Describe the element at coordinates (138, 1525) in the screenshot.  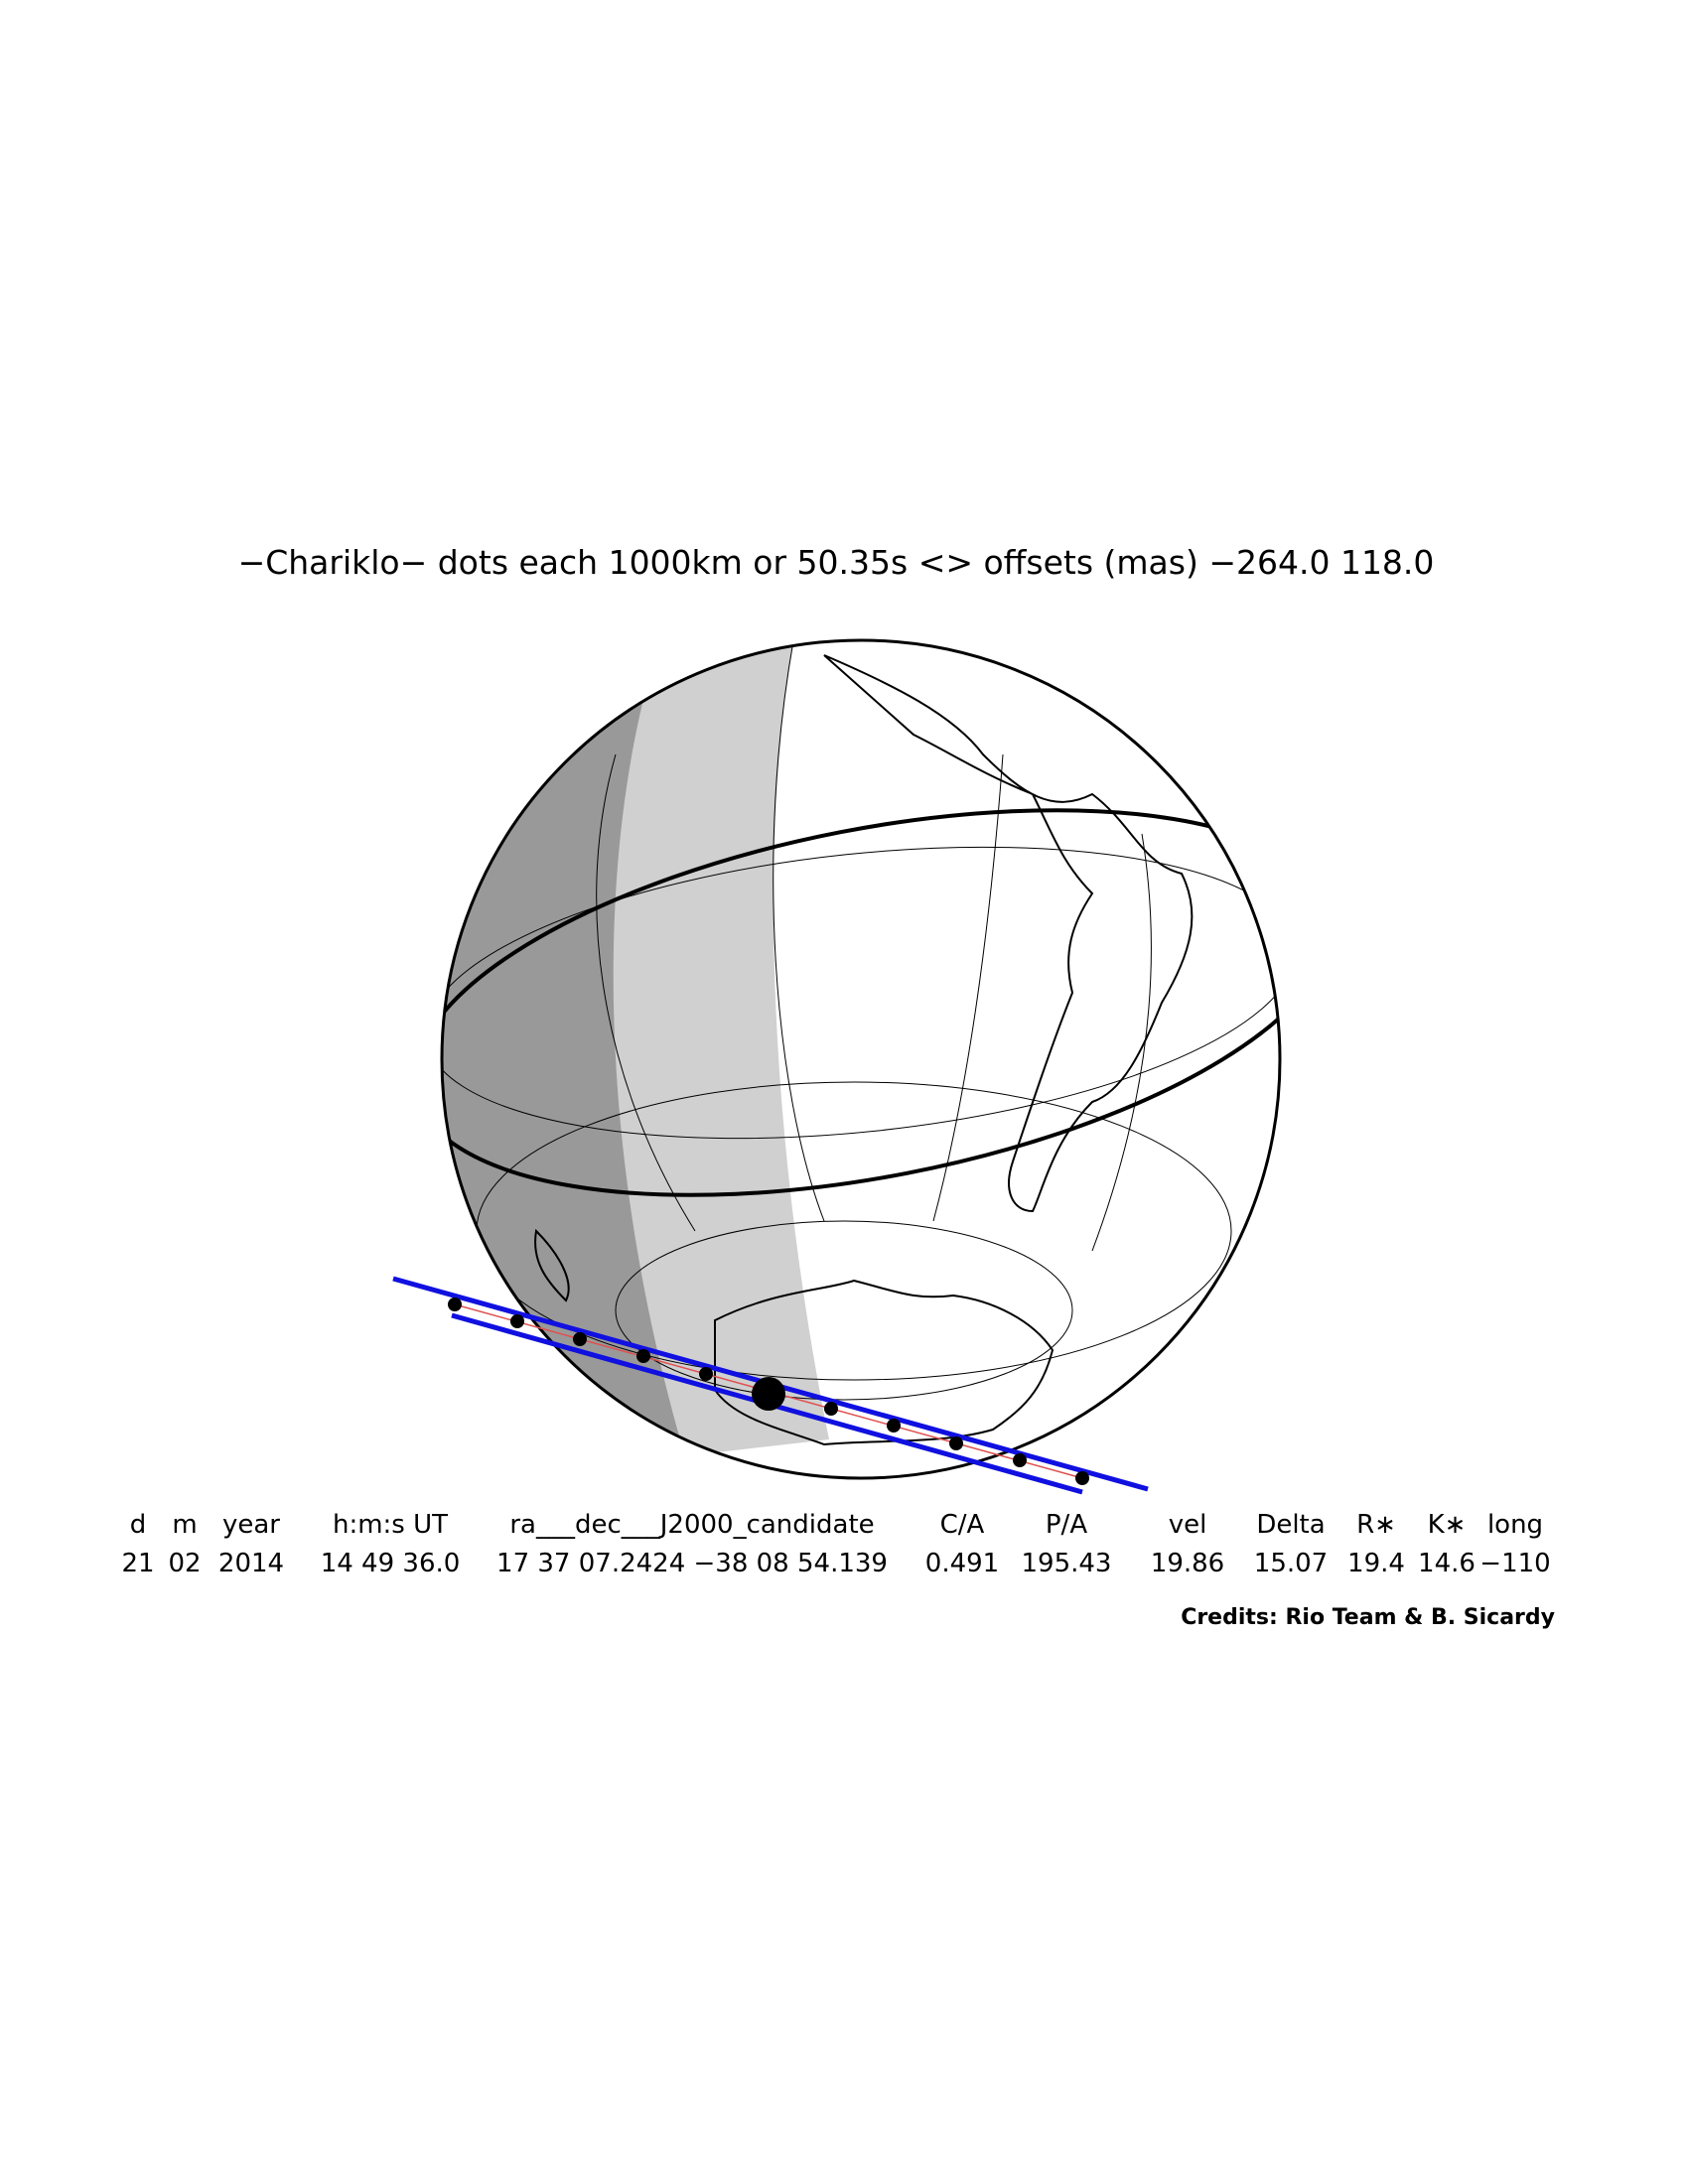
I see `header-cell: d` at that location.